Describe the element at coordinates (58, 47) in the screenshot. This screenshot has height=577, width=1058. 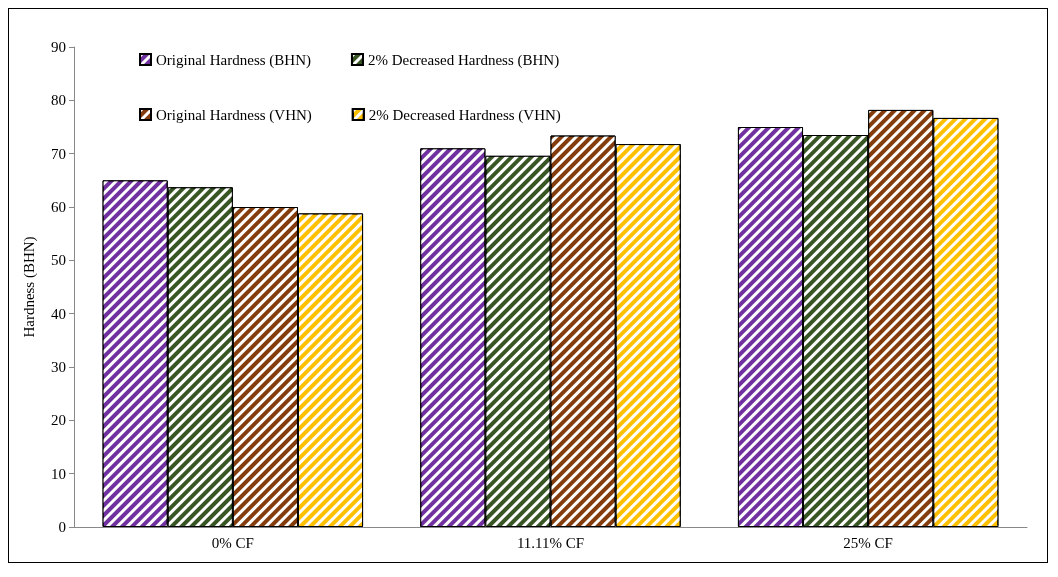
I see `y-tick-label: 90` at that location.